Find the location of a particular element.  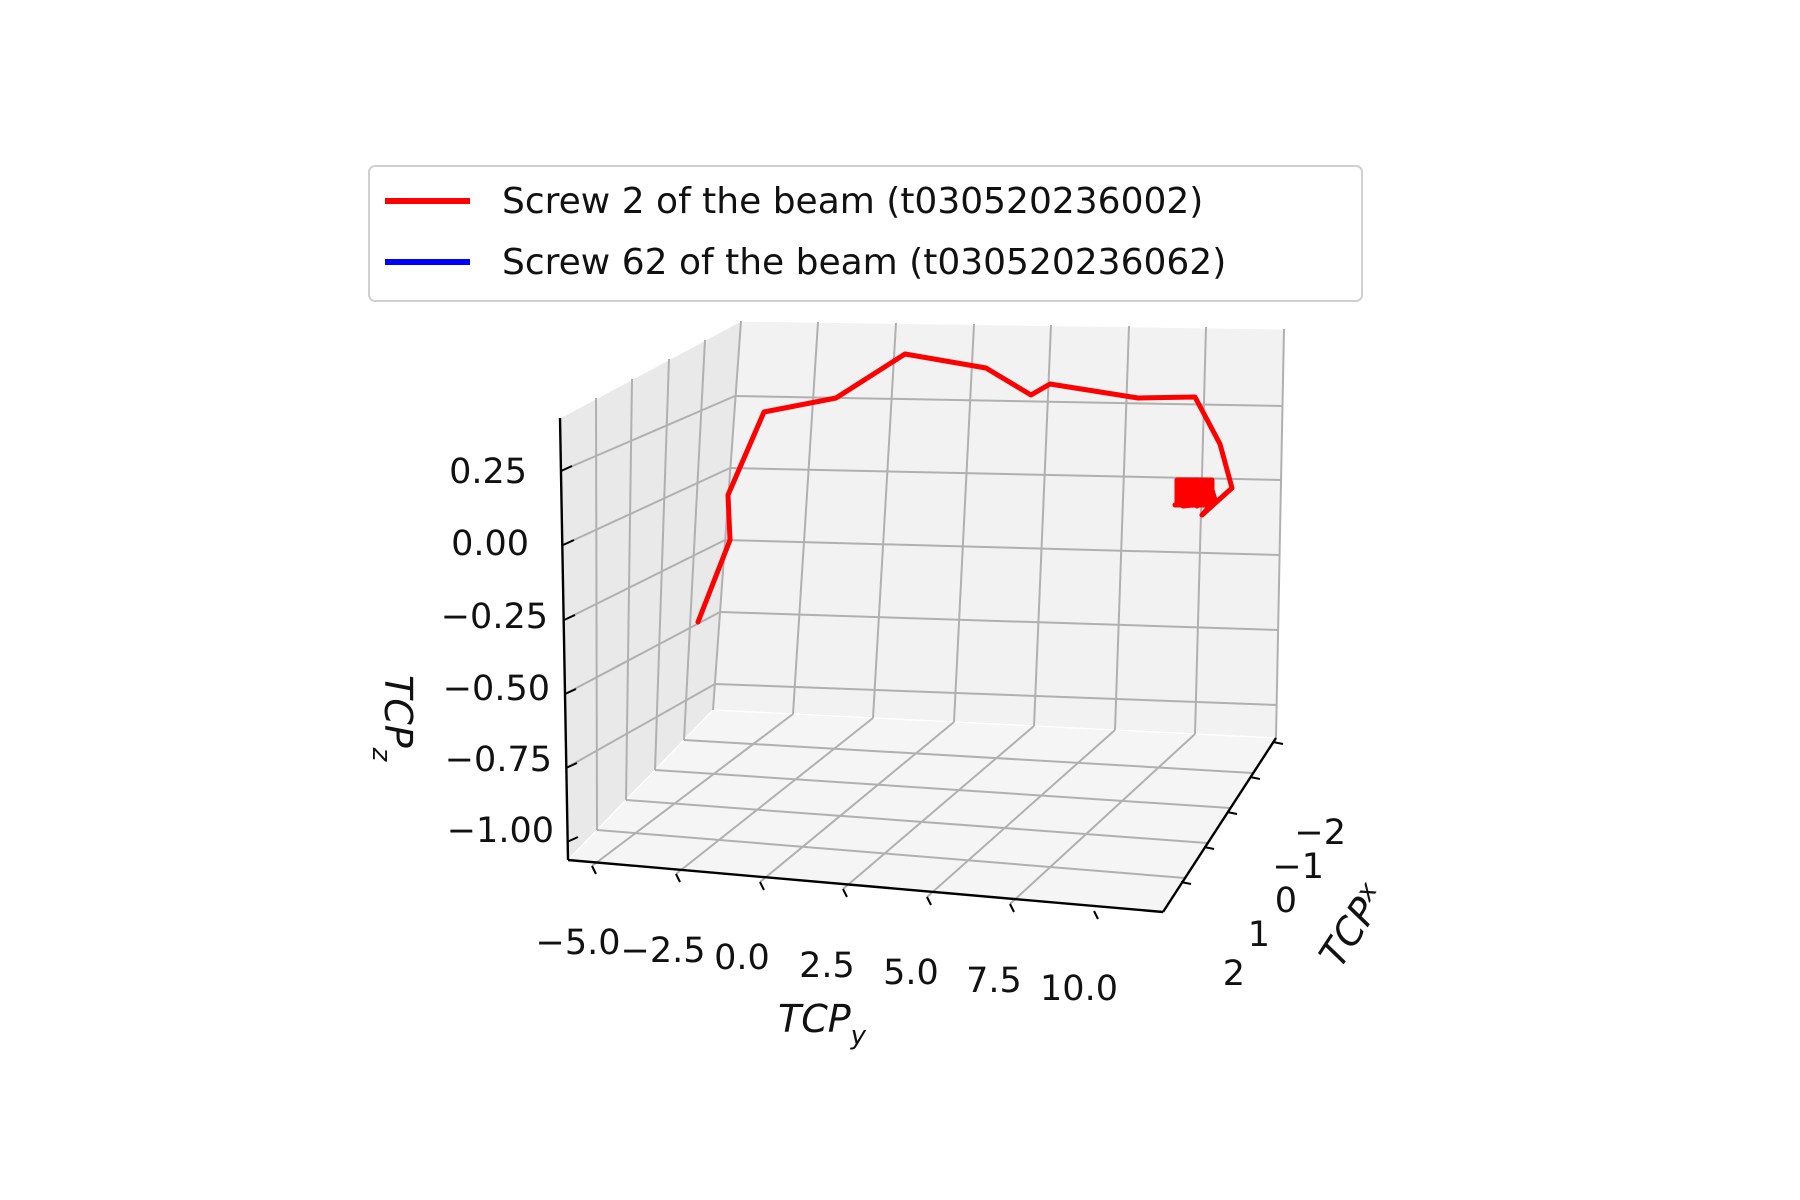

x-tick-labels: −2 −1 0 1 2 is located at coordinates (1284, 903).